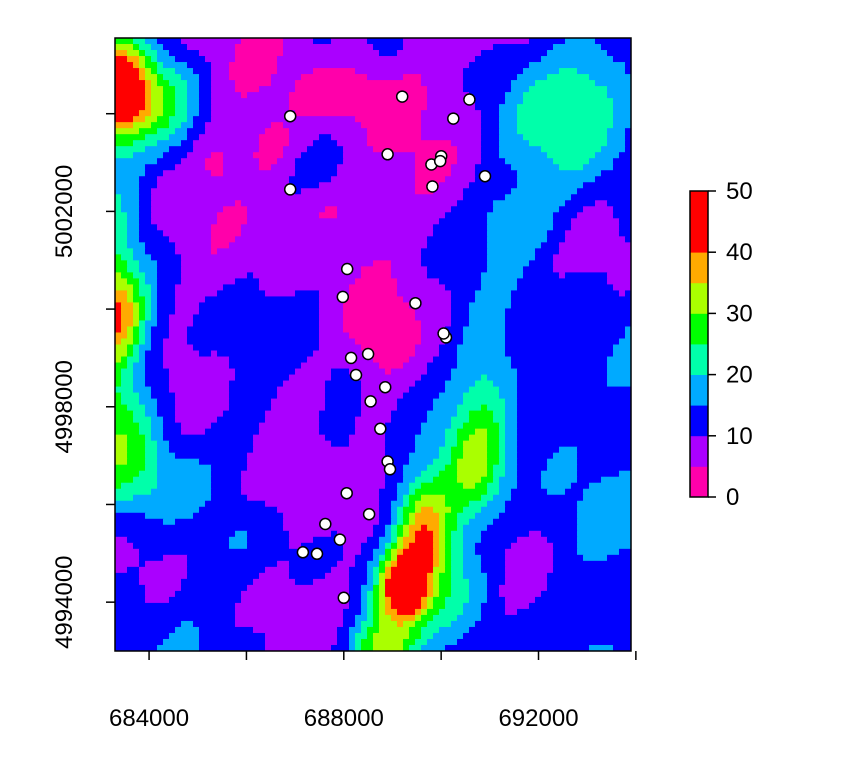 The width and height of the screenshot is (854, 768). What do you see at coordinates (344, 598) in the screenshot?
I see `sample-point` at bounding box center [344, 598].